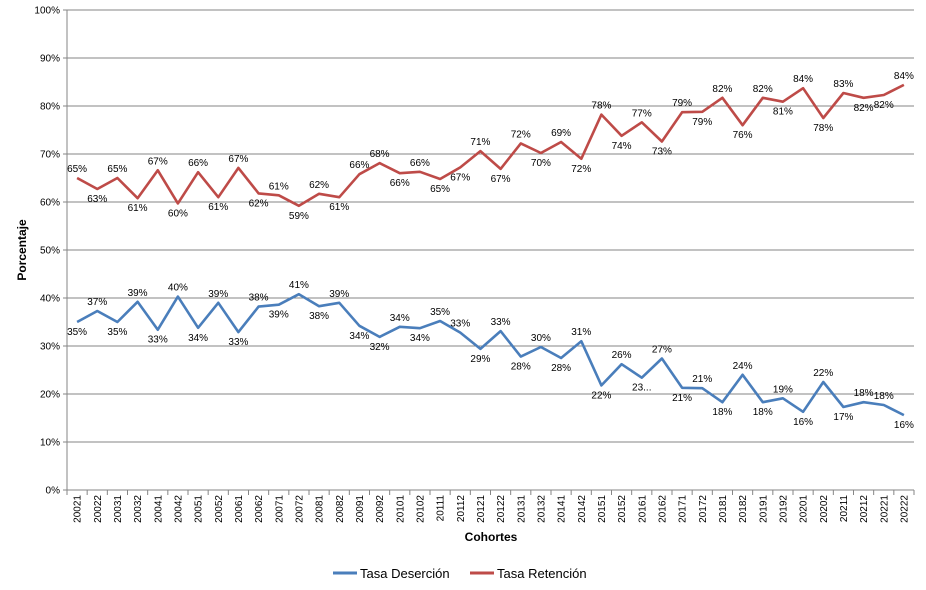  Describe the element at coordinates (843, 84) in the screenshot. I see `data-label: 83%` at that location.